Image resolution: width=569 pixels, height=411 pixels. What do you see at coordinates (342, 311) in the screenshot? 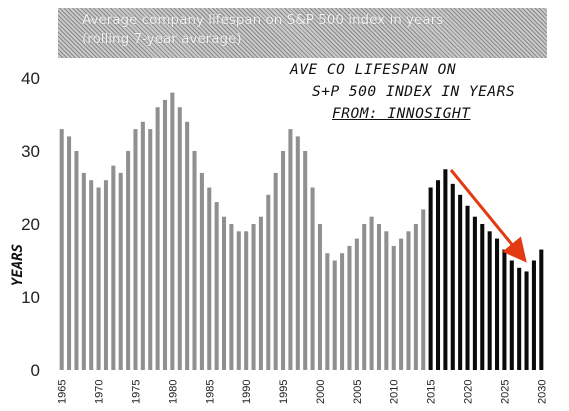
I see `bar-2003` at bounding box center [342, 311].